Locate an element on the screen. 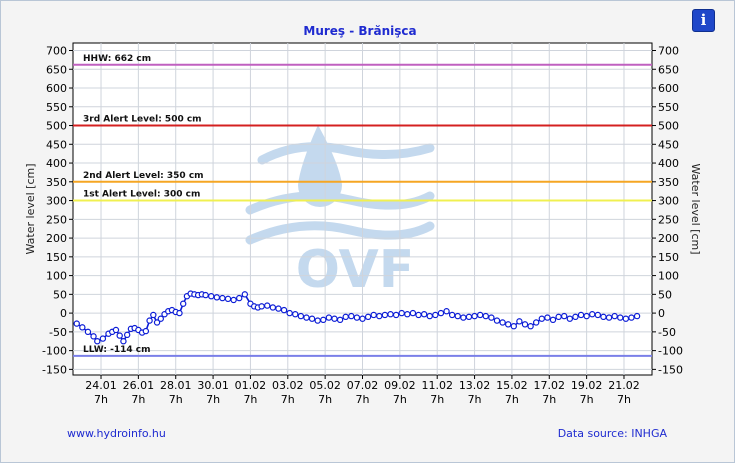 This screenshot has width=735, height=463. y-tick-label-left: 50 is located at coordinates (60, 294).